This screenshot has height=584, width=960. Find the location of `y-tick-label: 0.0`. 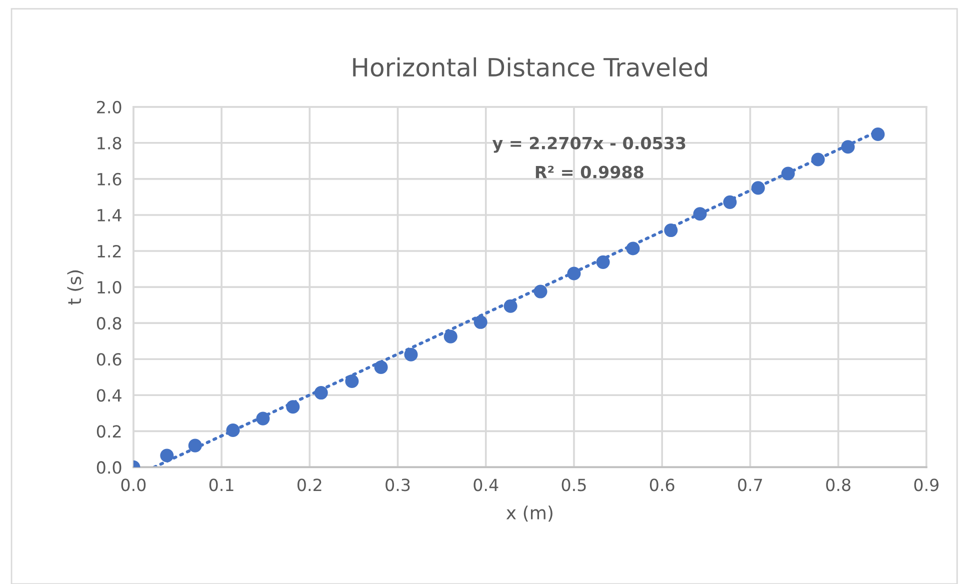

y-tick-label: 0.0 is located at coordinates (109, 467).